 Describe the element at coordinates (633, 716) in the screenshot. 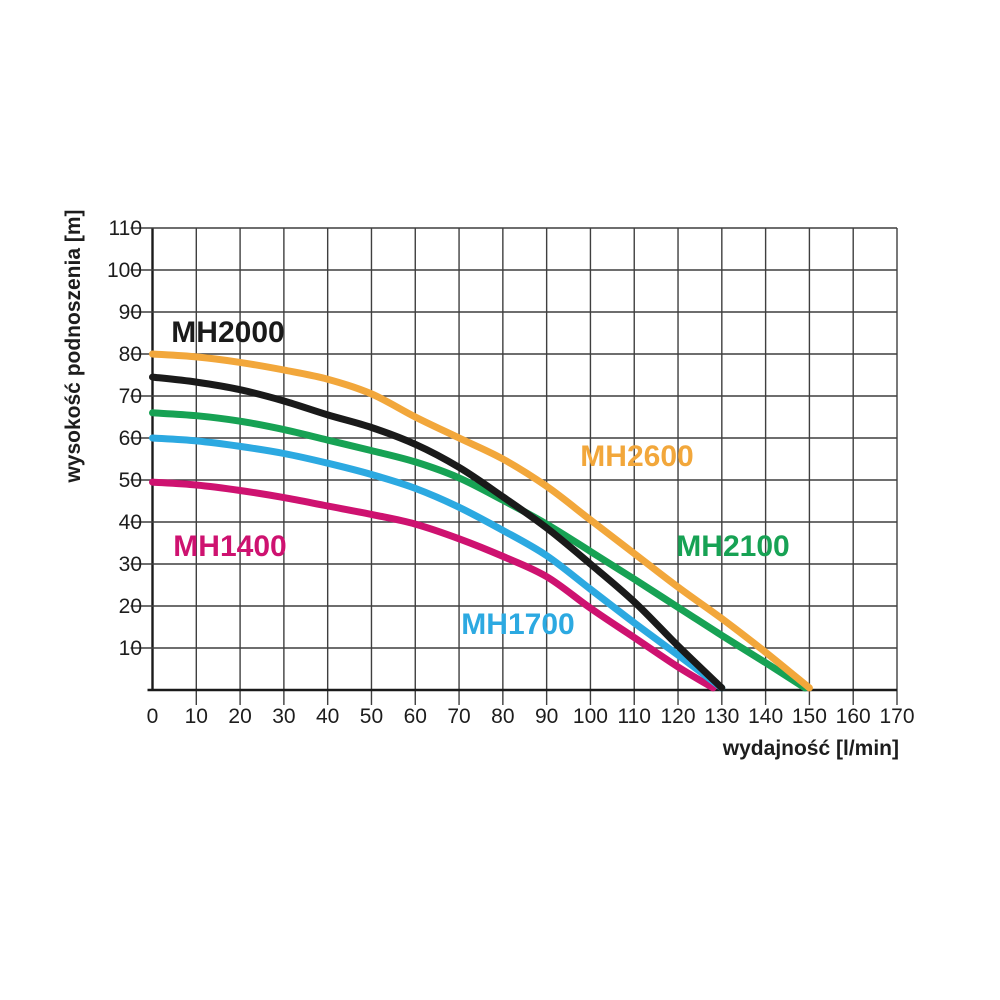

I see `x-tick-label-110: 110` at that location.